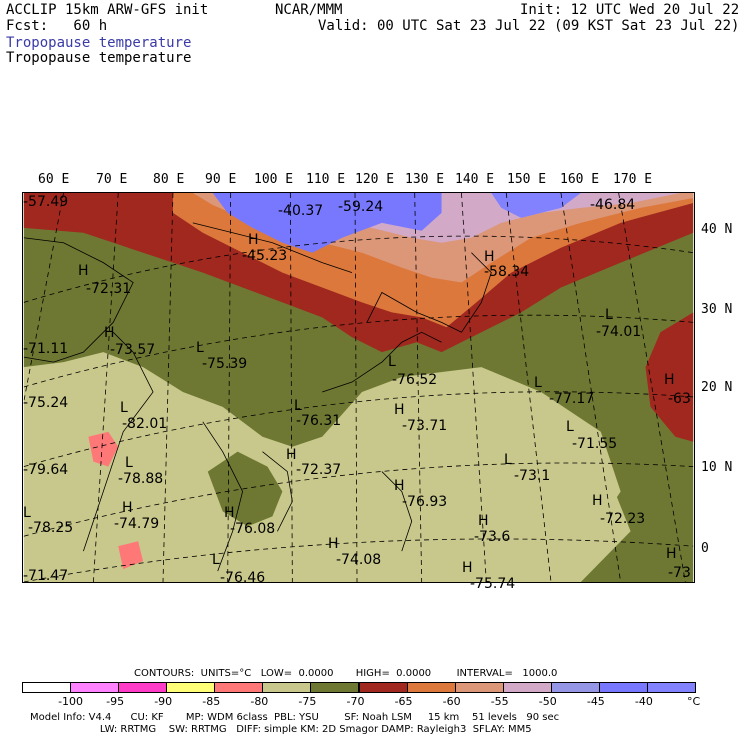  What do you see at coordinates (492, 537) in the screenshot?
I see `temperature-value: -73.6` at bounding box center [492, 537].